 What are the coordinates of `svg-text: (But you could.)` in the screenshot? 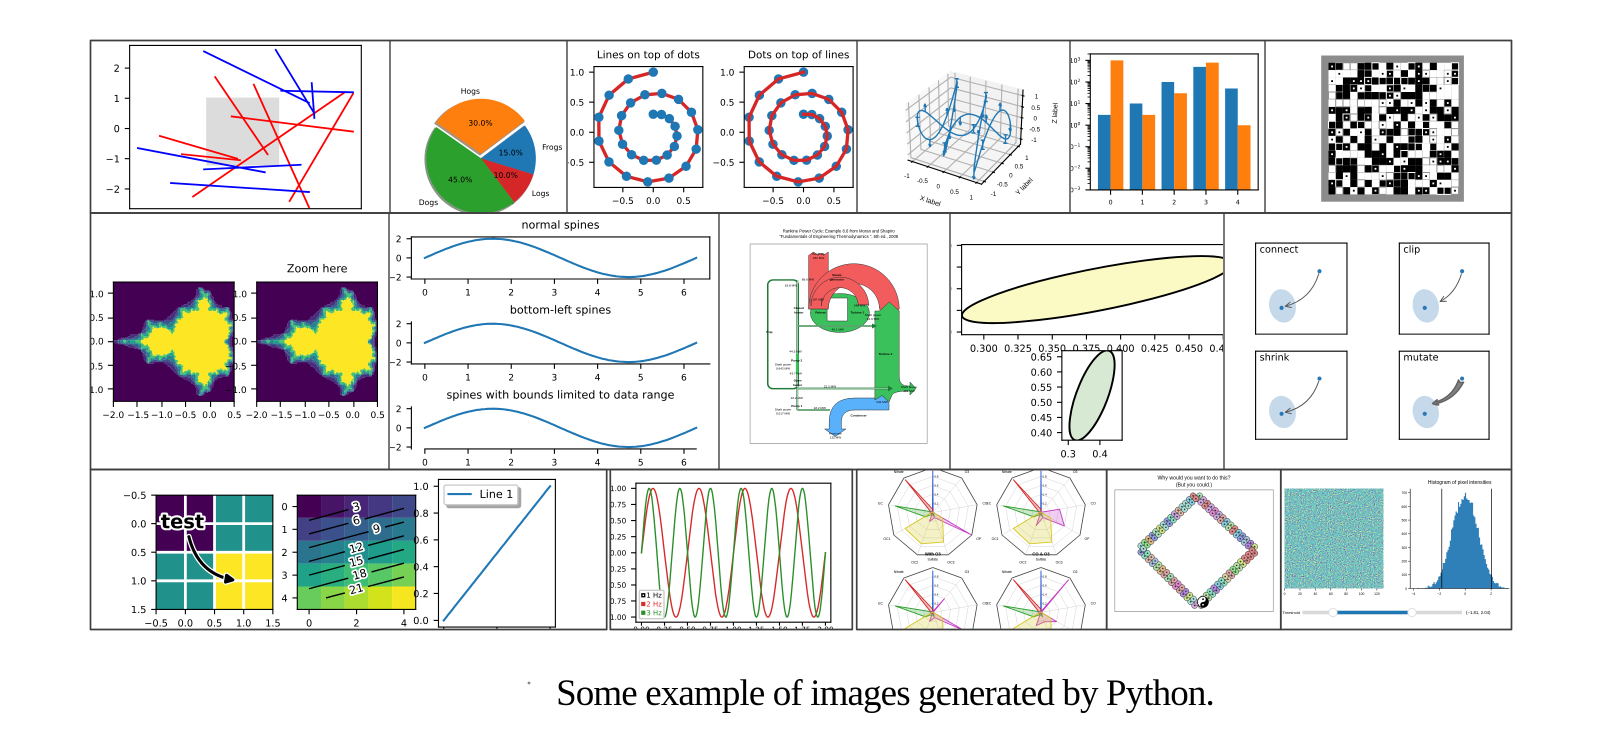 It's located at (1194, 485).